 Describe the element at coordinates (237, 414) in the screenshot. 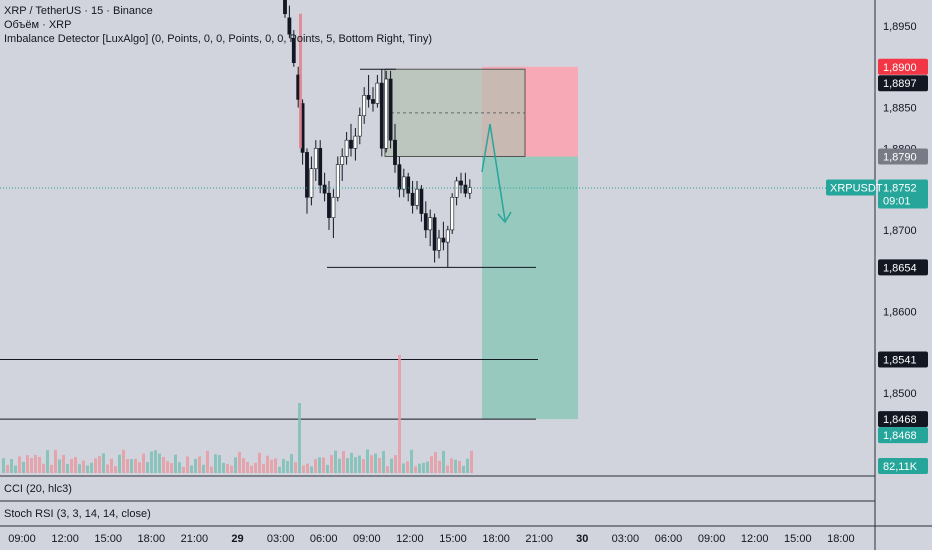

I see `volume-histogram` at that location.